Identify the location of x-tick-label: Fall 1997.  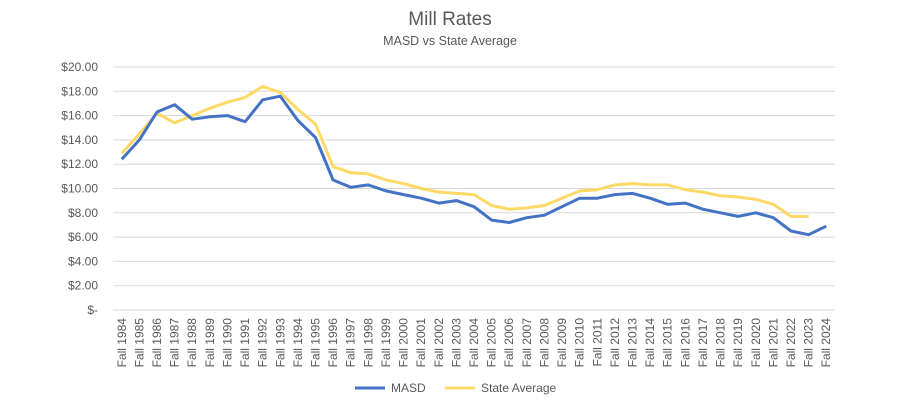
(351, 343).